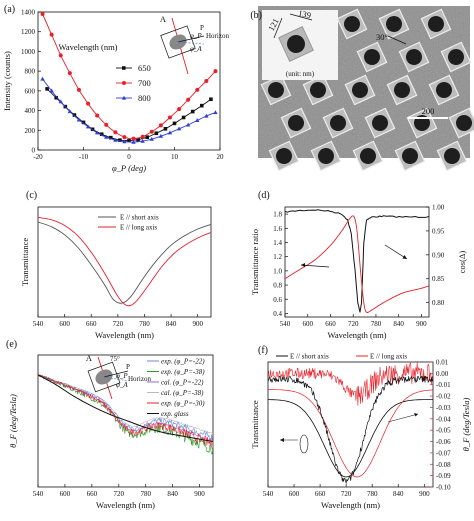 Image resolution: width=474 pixels, height=521 pixels. What do you see at coordinates (443, 385) in the screenshot?
I see `panel-f-y2-tick-label: -0.01` at bounding box center [443, 385].